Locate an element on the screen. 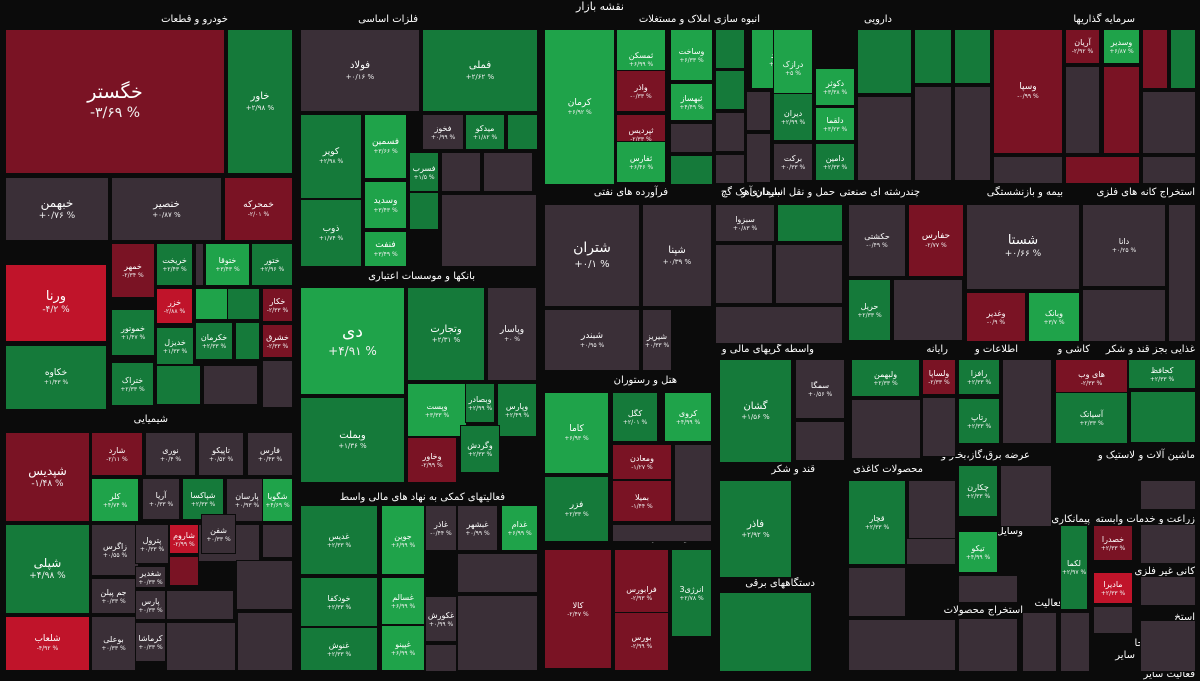 The width and height of the screenshot is (1200, 681). stock-tile: ولساپا -۲/۳۳ % is located at coordinates (939, 377).